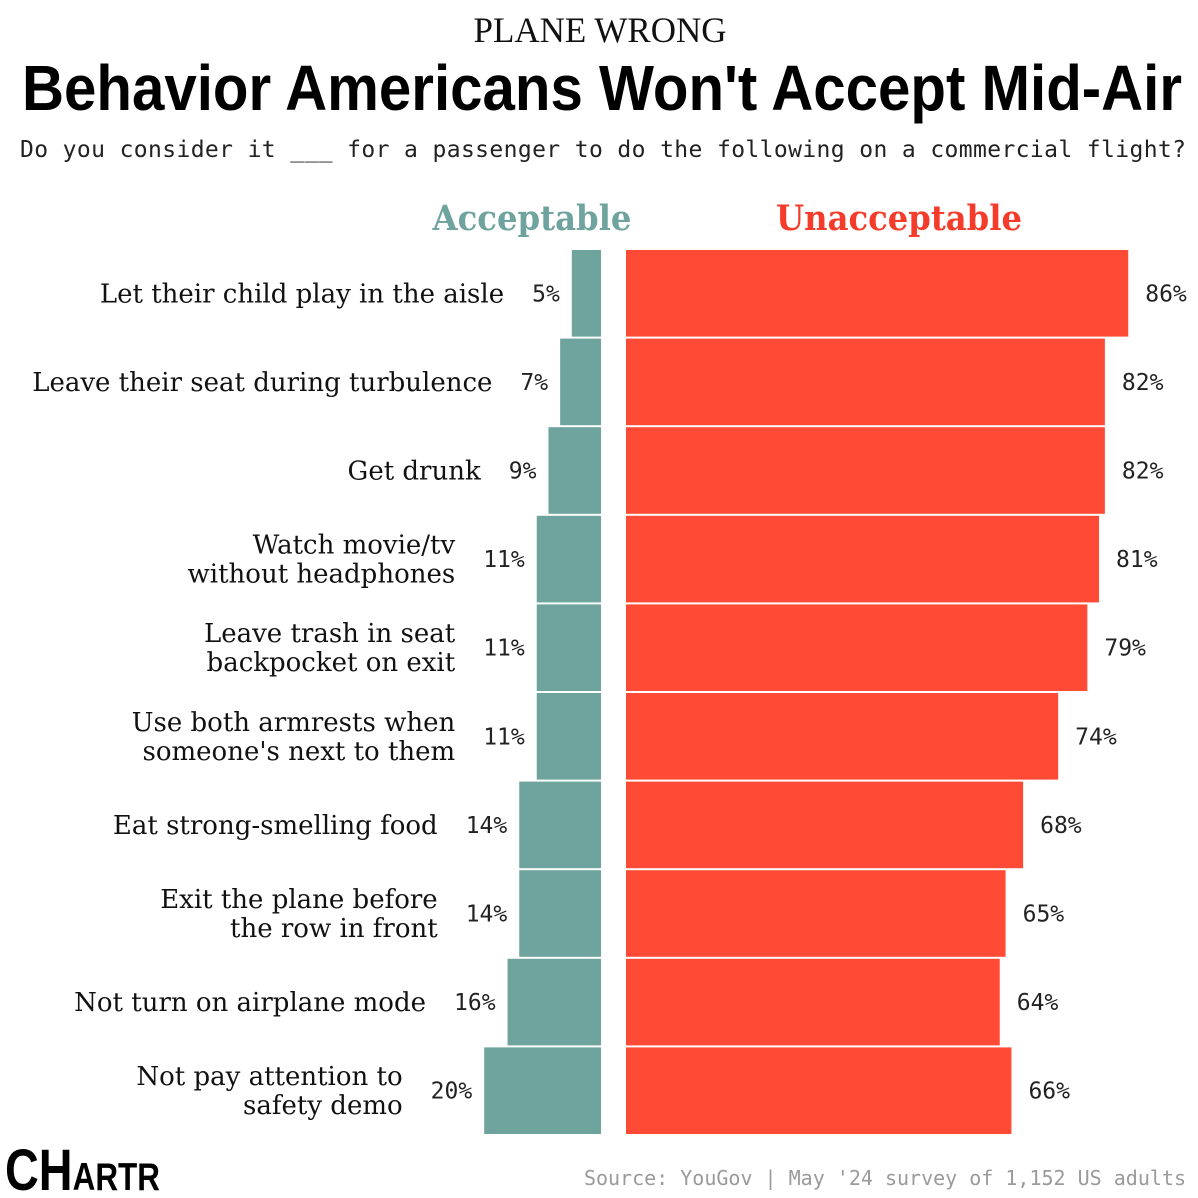  What do you see at coordinates (331, 663) in the screenshot?
I see `category-label-line: backpocket on exit` at bounding box center [331, 663].